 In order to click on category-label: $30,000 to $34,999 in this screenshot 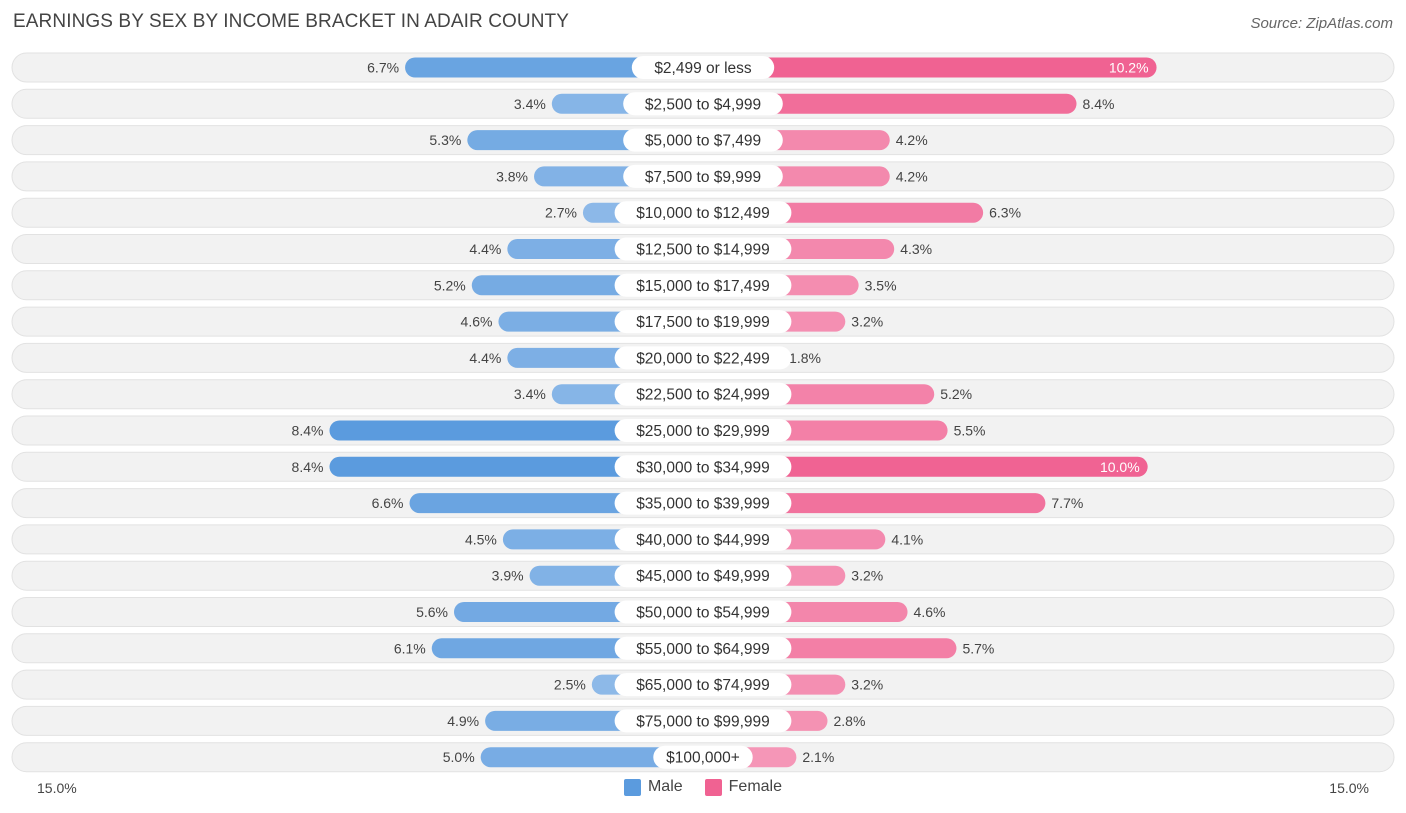, I will do `click(703, 467)`.